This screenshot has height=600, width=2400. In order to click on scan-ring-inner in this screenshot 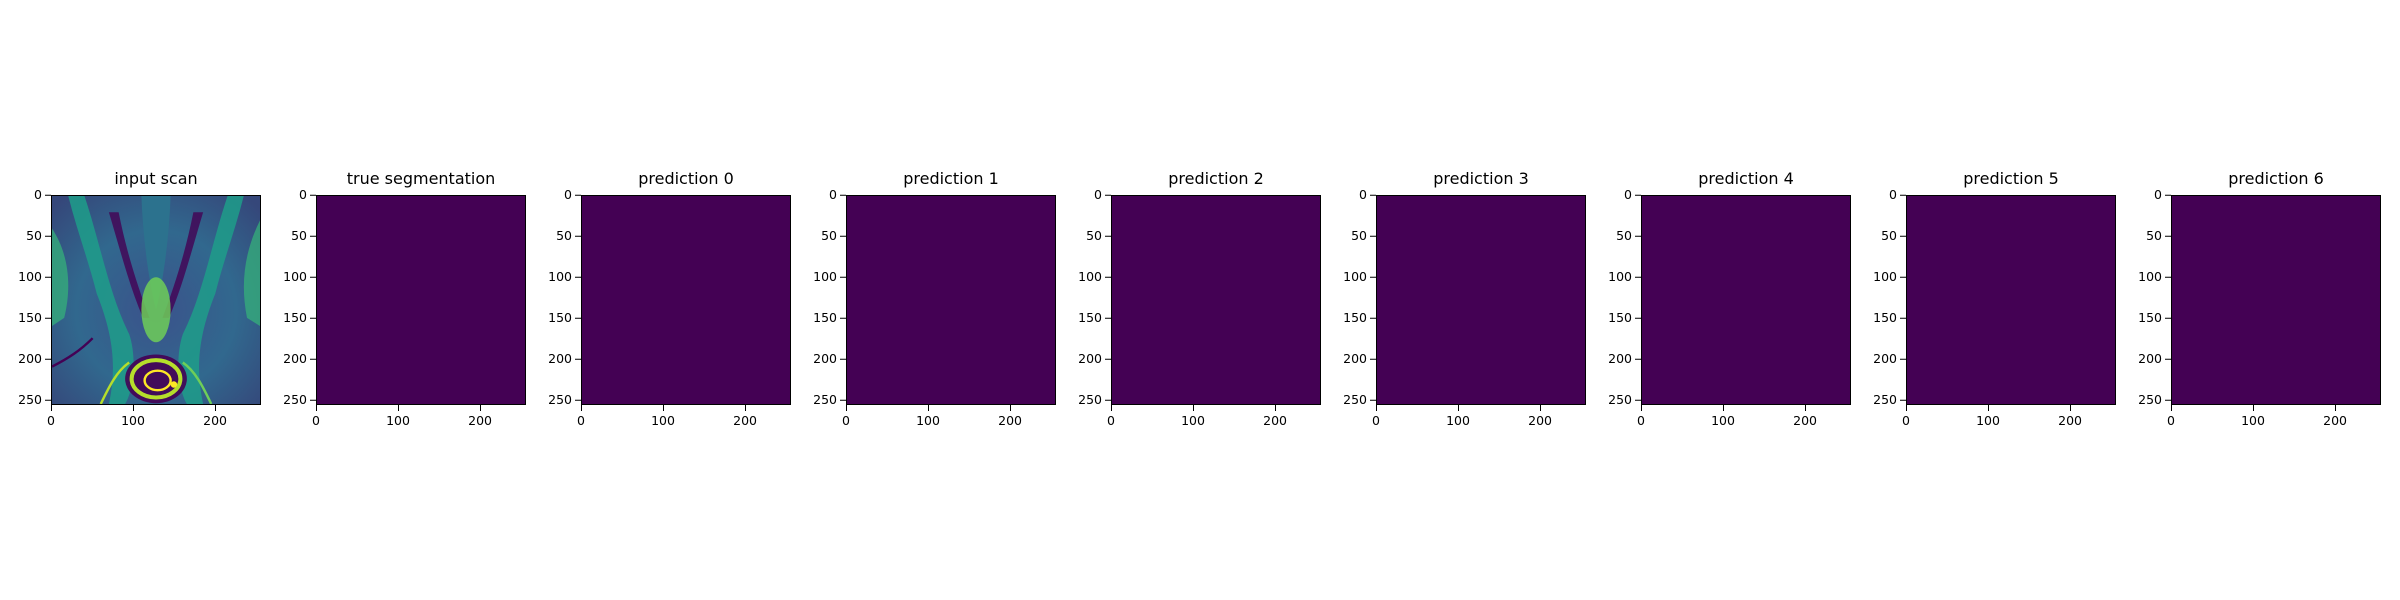, I will do `click(157, 380)`.